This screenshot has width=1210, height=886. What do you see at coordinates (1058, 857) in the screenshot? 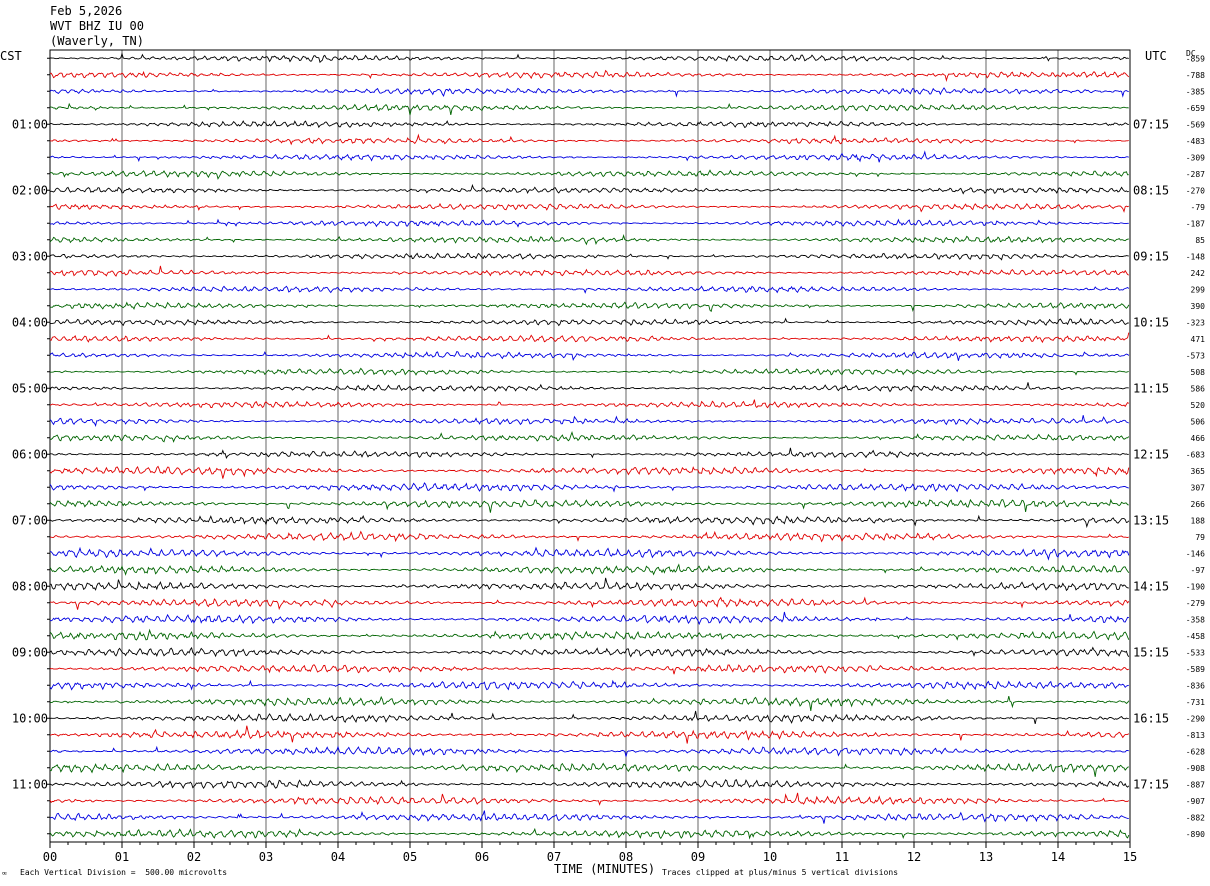
I see `x-tick-label: 14` at bounding box center [1058, 857].